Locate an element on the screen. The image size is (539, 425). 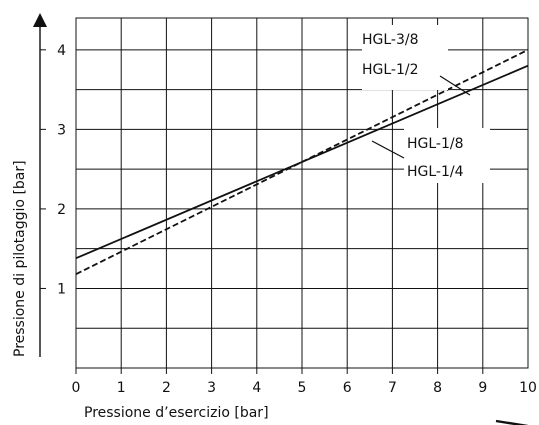
x-tick-label-4: 4 is located at coordinates (256, 388).